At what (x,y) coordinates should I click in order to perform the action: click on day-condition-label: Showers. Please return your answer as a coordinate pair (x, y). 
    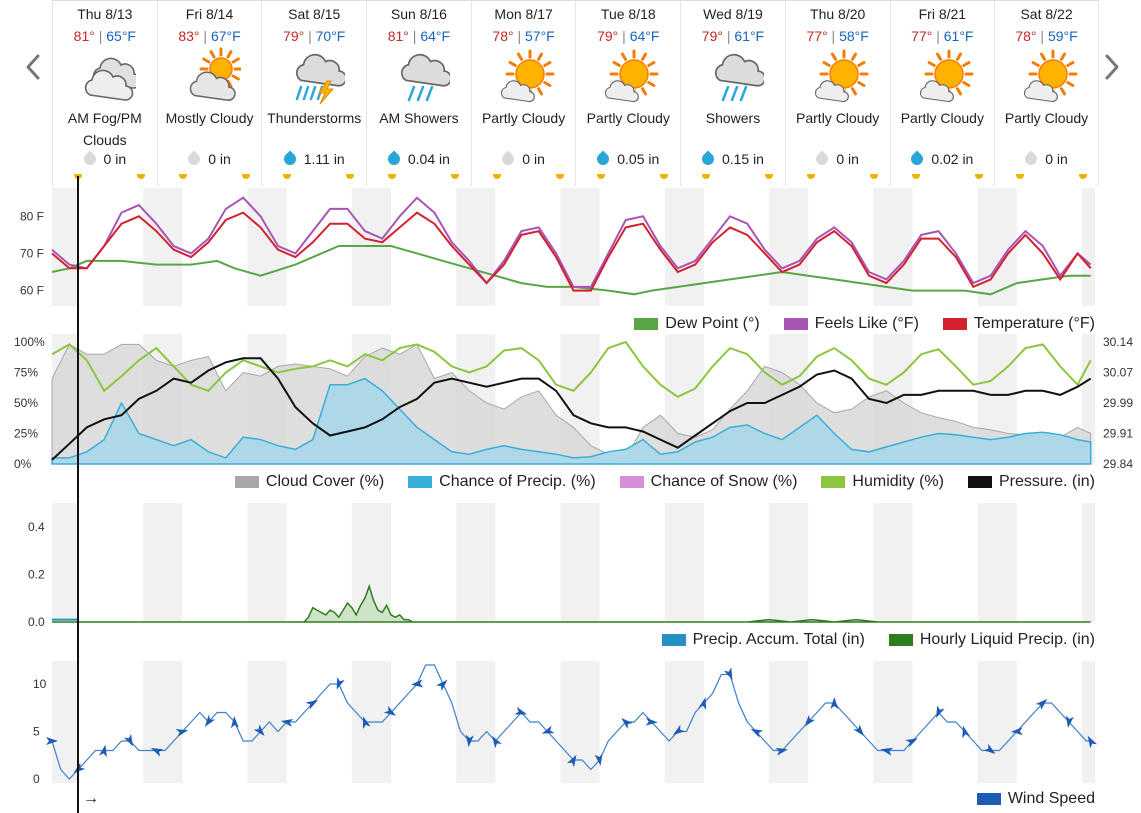
    Looking at the image, I should click on (733, 118).